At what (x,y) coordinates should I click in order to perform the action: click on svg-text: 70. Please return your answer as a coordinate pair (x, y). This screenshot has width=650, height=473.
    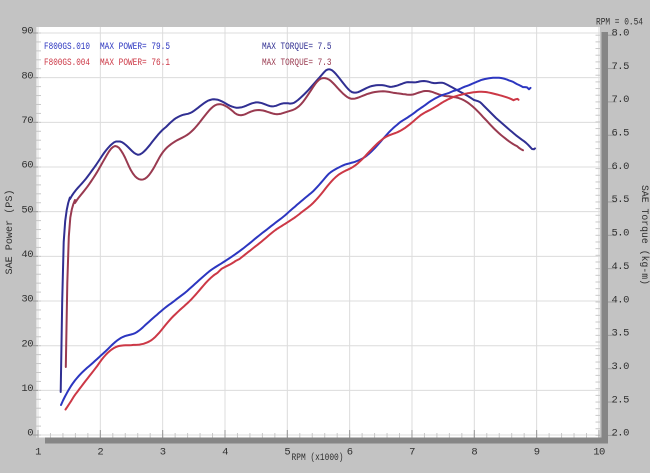
    Looking at the image, I should click on (27, 121).